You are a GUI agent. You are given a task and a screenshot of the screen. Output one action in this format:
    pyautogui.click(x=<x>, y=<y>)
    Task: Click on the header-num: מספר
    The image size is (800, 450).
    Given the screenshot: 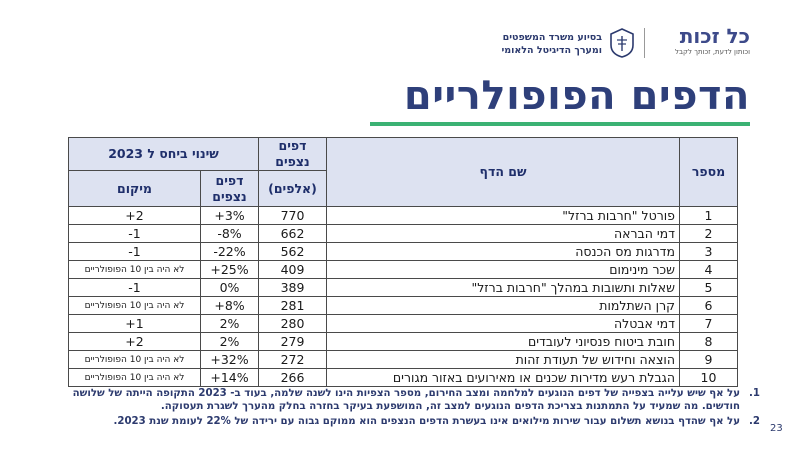 What is the action you would take?
    pyautogui.click(x=708, y=172)
    